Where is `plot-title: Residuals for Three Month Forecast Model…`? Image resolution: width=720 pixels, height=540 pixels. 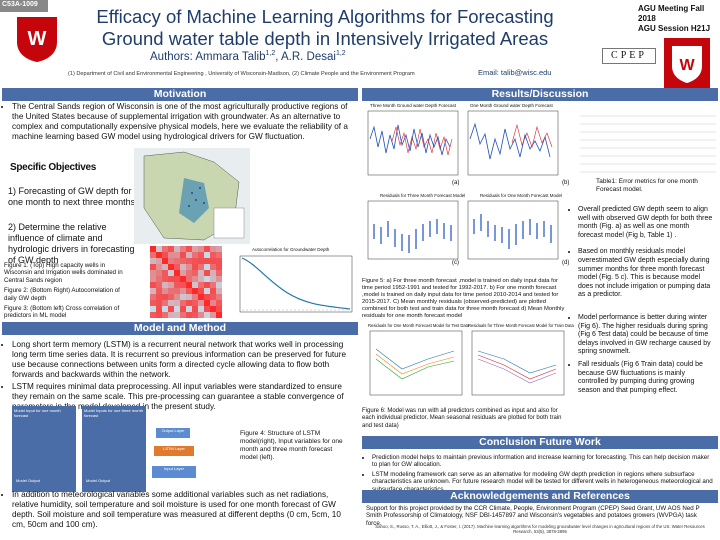 plot-title: Residuals for Three Month Forecast Model… is located at coordinates (521, 325).